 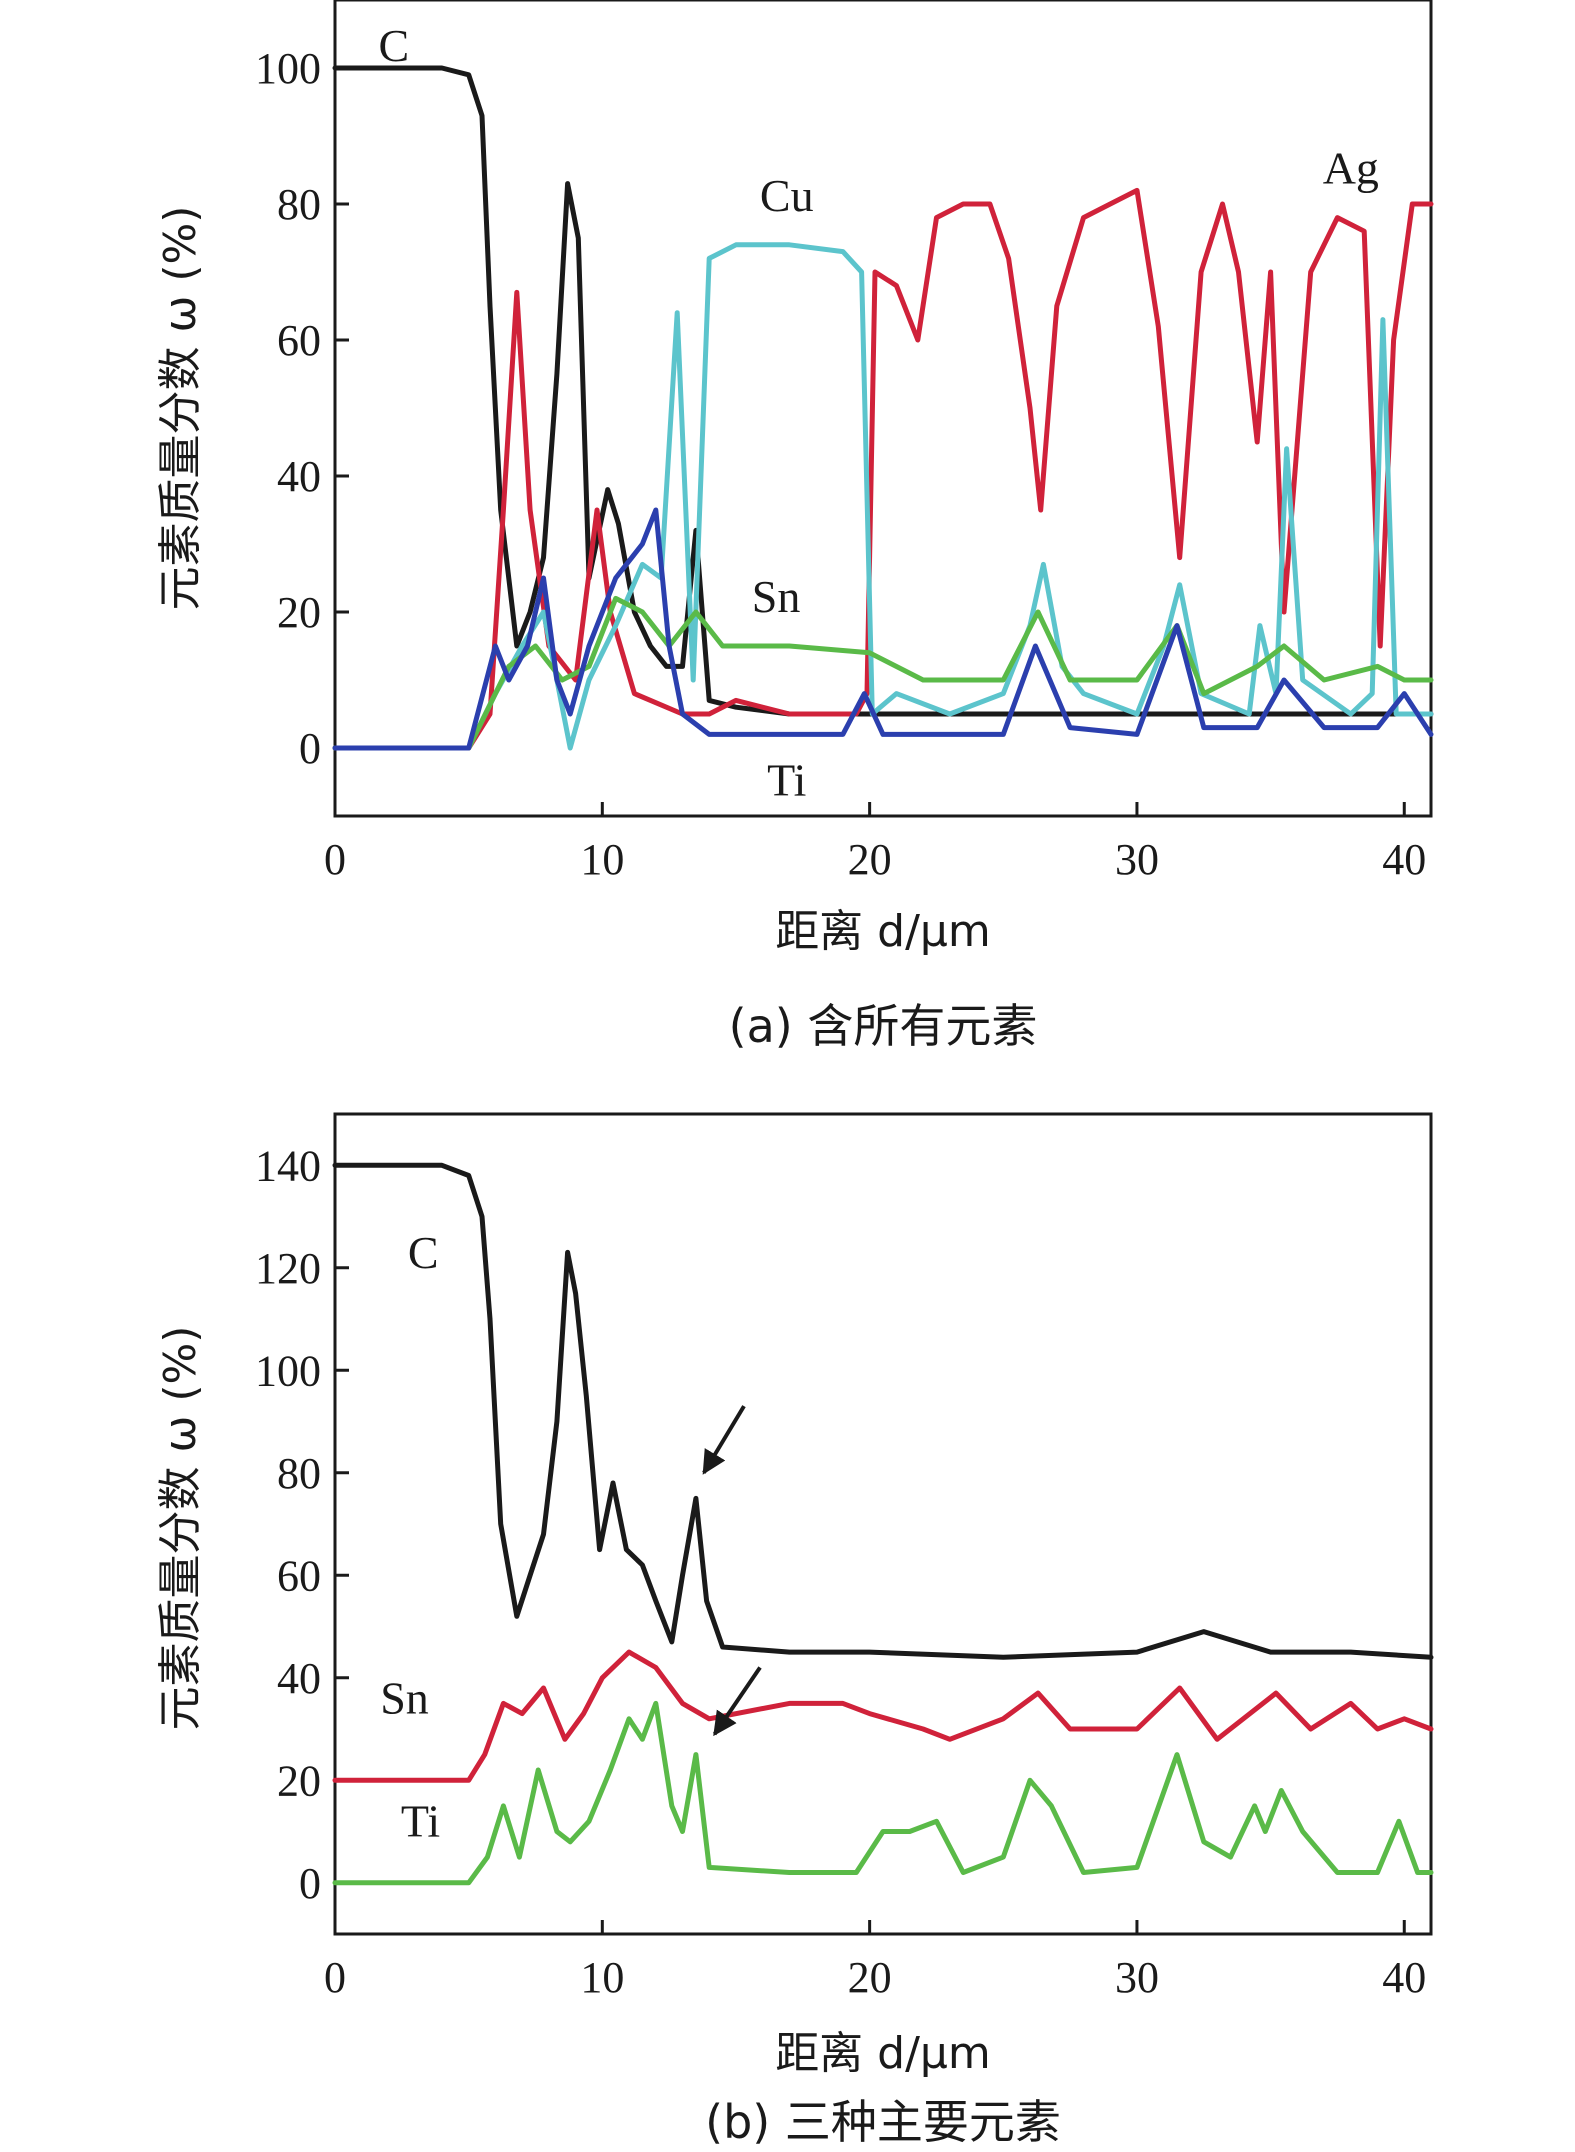 I want to click on chart-b-label-c: C, so click(x=423, y=1252).